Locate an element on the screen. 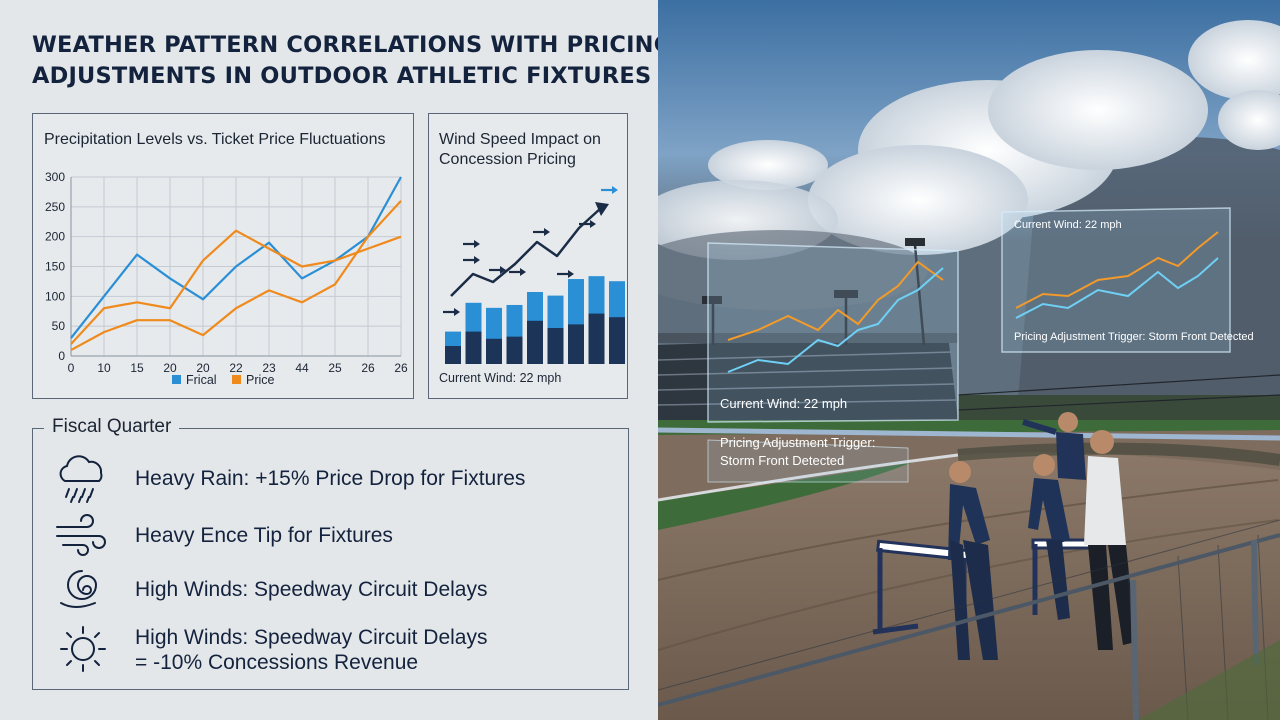  y-tick-label: 100 is located at coordinates (55, 296).